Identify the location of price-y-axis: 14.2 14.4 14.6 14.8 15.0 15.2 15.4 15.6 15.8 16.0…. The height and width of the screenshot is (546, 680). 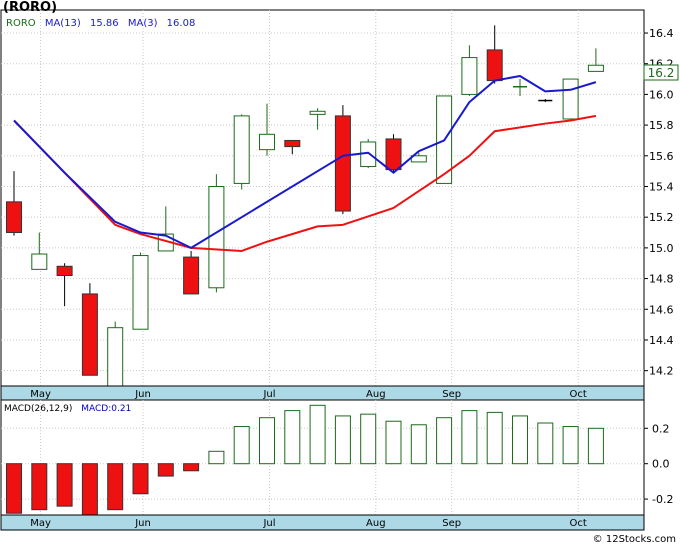
(659, 202).